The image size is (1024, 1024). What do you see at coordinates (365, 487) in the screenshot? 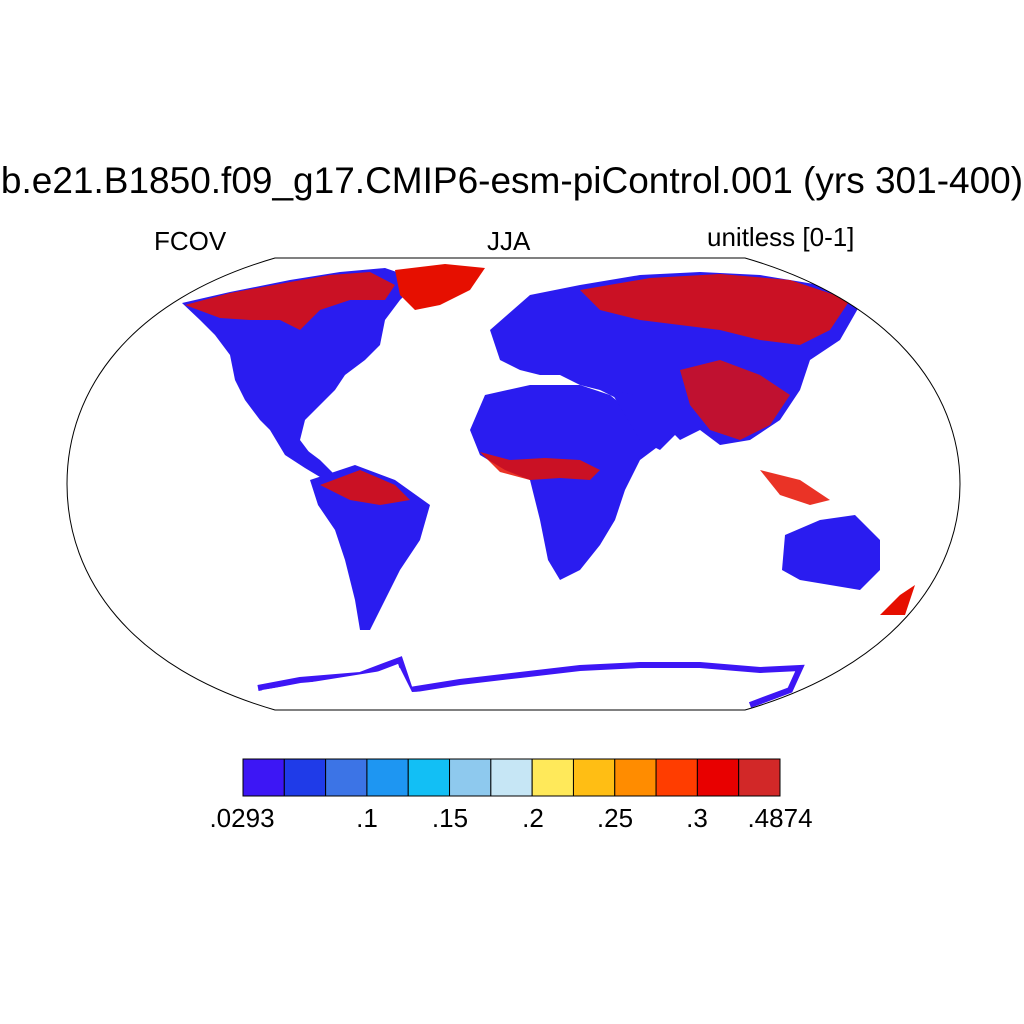
I see `south-america-red` at bounding box center [365, 487].